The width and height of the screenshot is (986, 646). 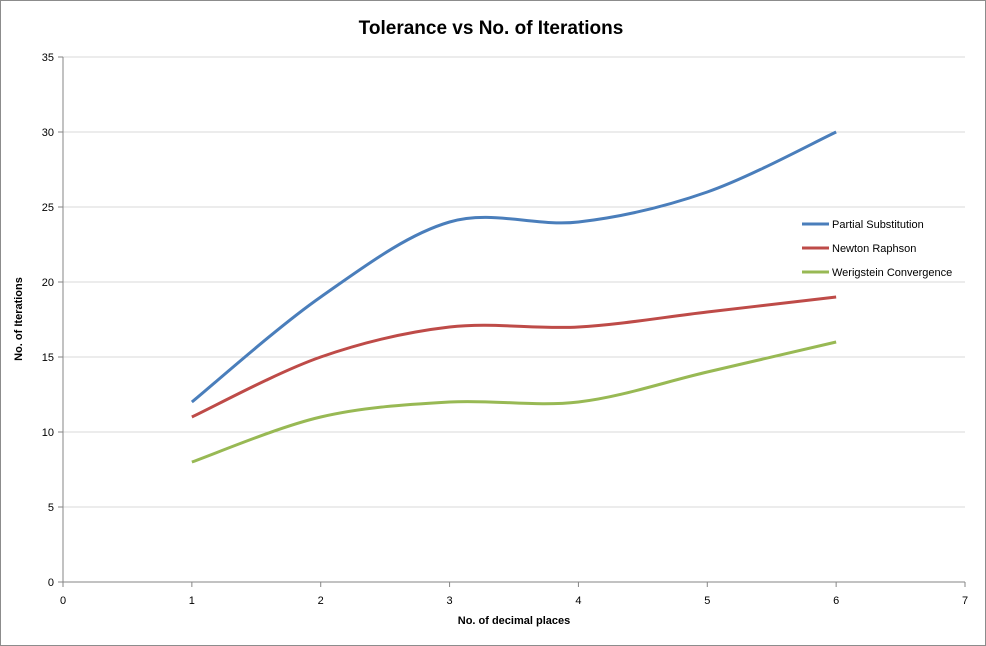 What do you see at coordinates (321, 601) in the screenshot?
I see `x-tick-label: 2` at bounding box center [321, 601].